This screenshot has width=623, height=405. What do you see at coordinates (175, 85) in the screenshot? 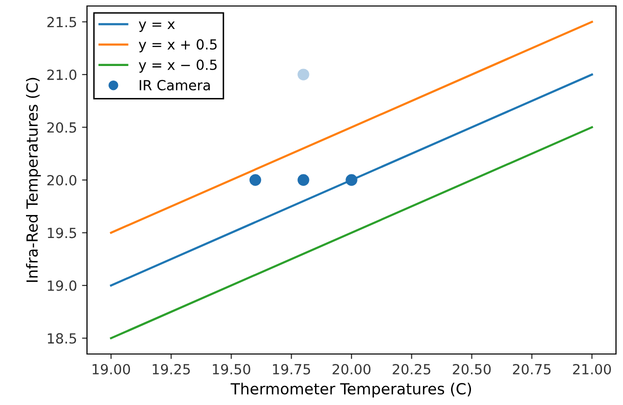
I see `legend-label: IR Camera` at bounding box center [175, 85].